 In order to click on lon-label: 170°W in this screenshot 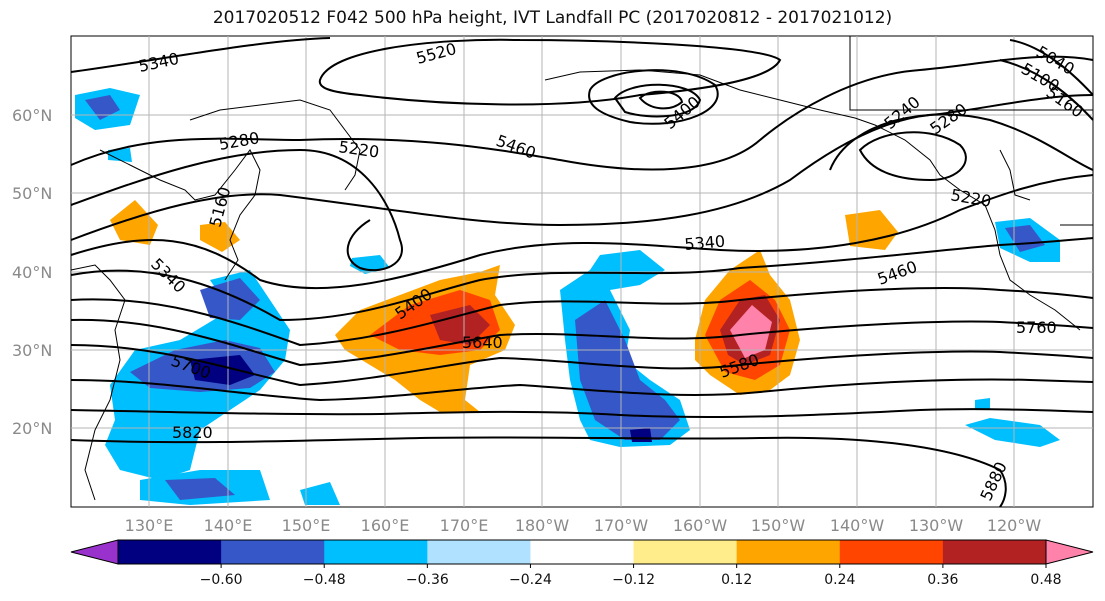, I will do `click(621, 525)`.